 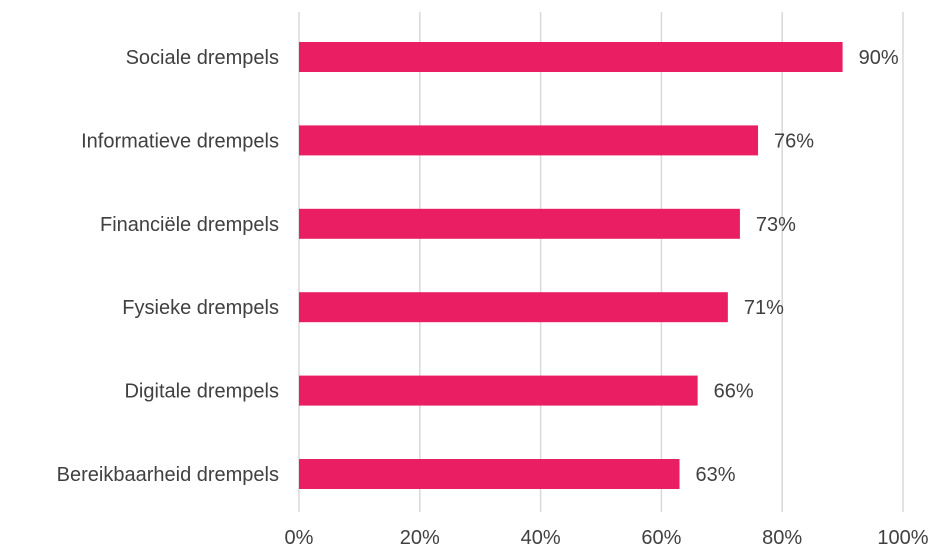 I want to click on x-tick-label-60: 60%, so click(x=661, y=538).